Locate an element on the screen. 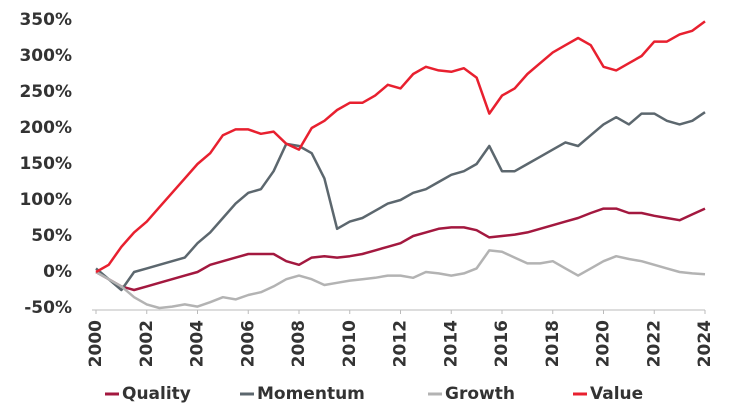  y-tick-label: 100% is located at coordinates (45, 200).